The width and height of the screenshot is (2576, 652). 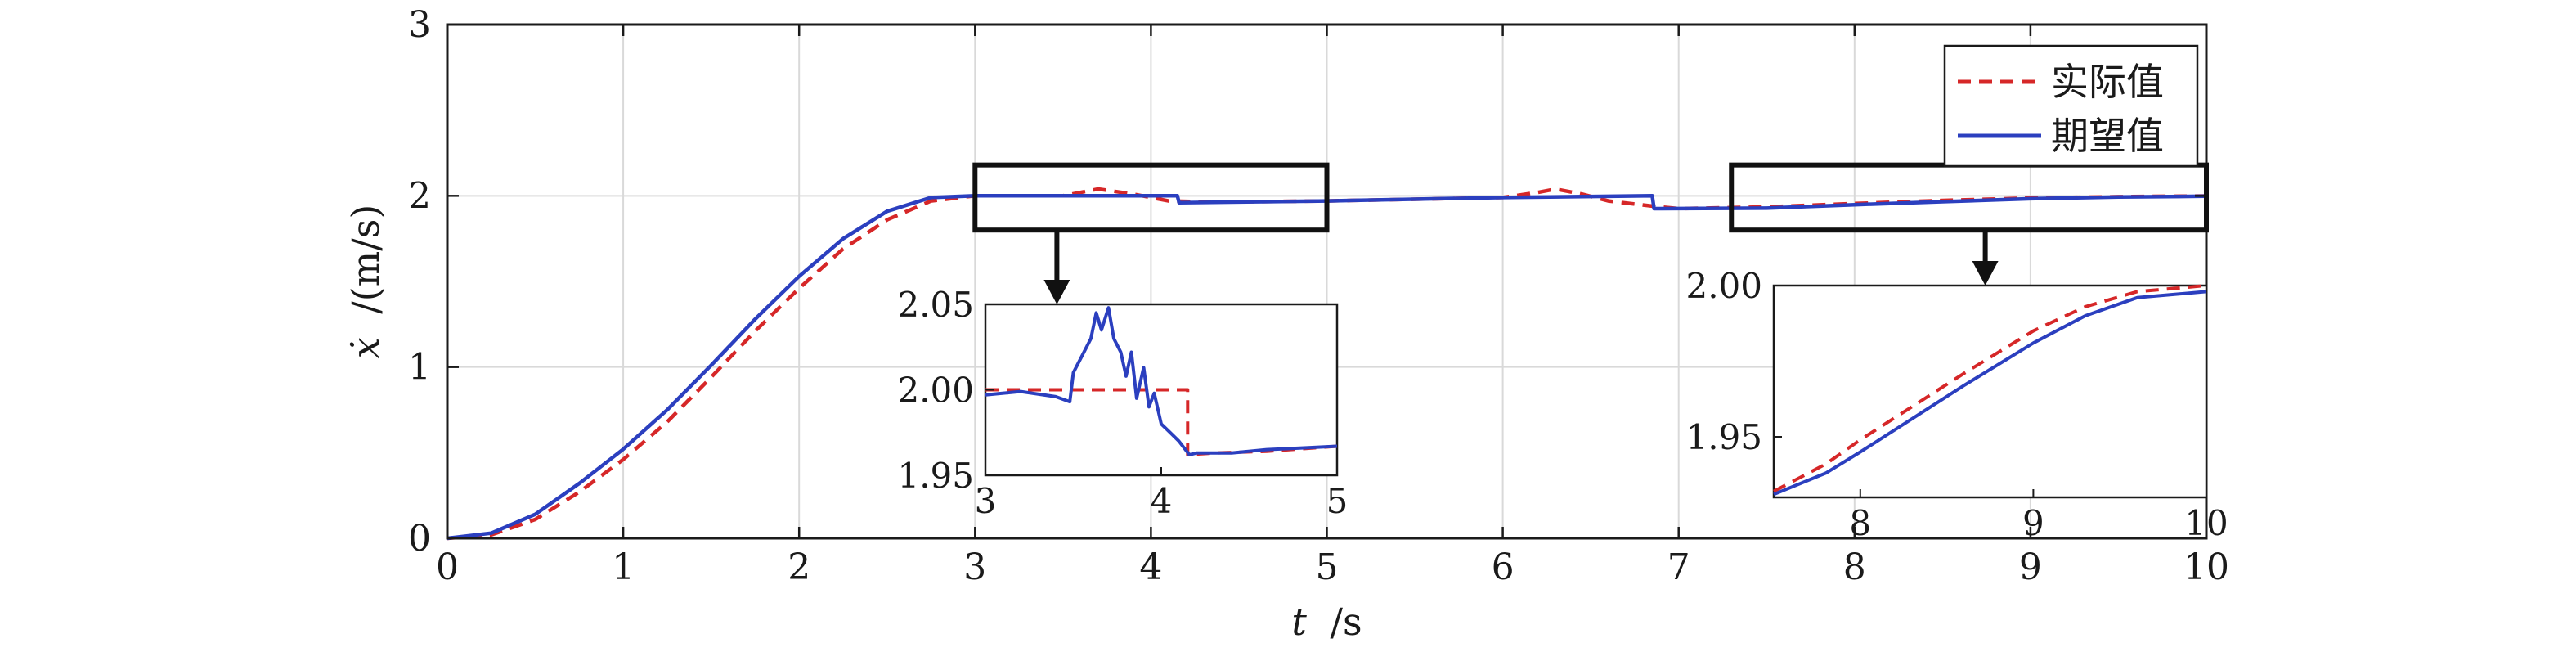 I want to click on x-axis-label: t /s, so click(x=1326, y=622).